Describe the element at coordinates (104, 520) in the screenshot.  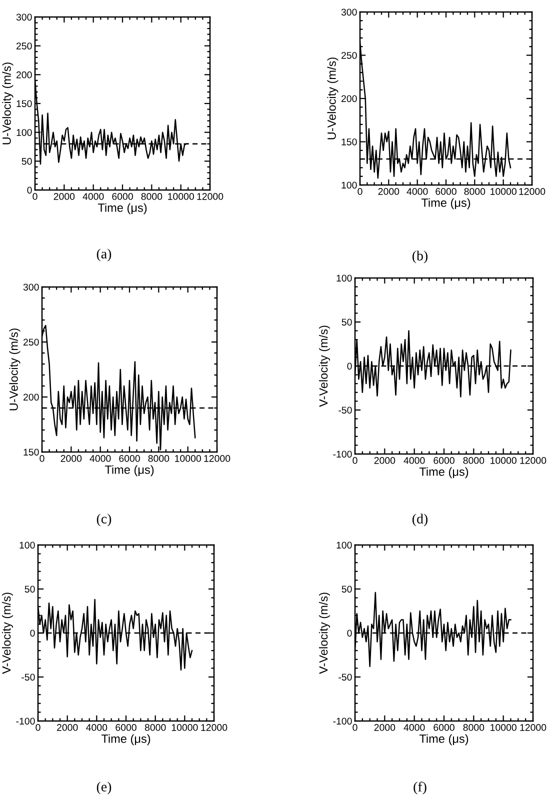
I see `text: (c)` at that location.